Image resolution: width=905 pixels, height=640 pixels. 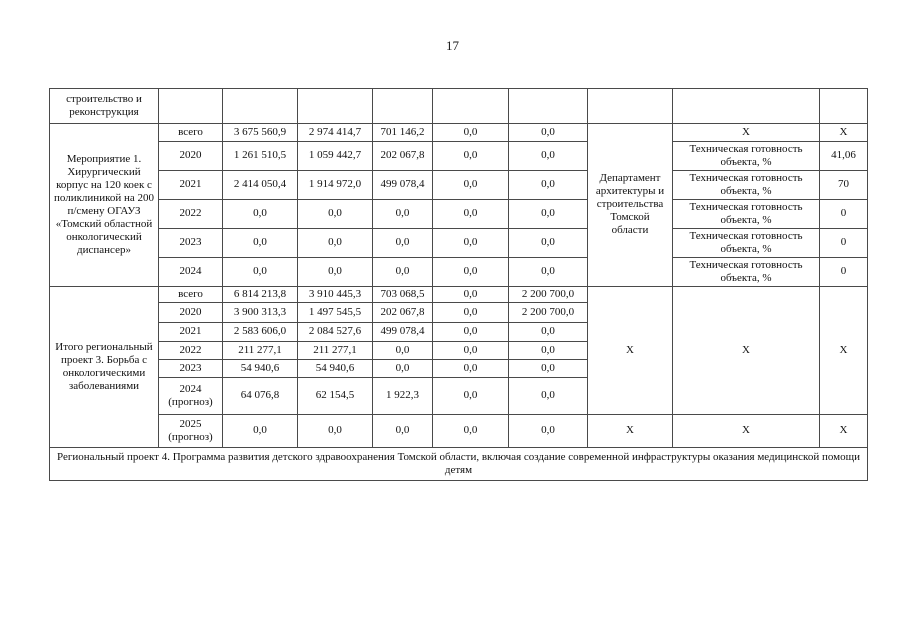 I want to click on table-row: 2023 54 940,6 54 940,6 0,0 0,0 0,0, so click(x=459, y=368).